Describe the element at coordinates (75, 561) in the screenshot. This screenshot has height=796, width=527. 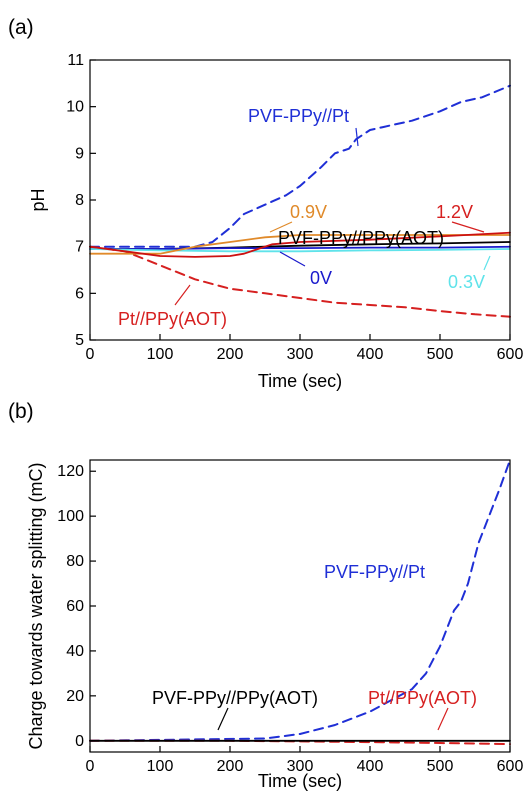
I see `y-tick-label: 80` at that location.